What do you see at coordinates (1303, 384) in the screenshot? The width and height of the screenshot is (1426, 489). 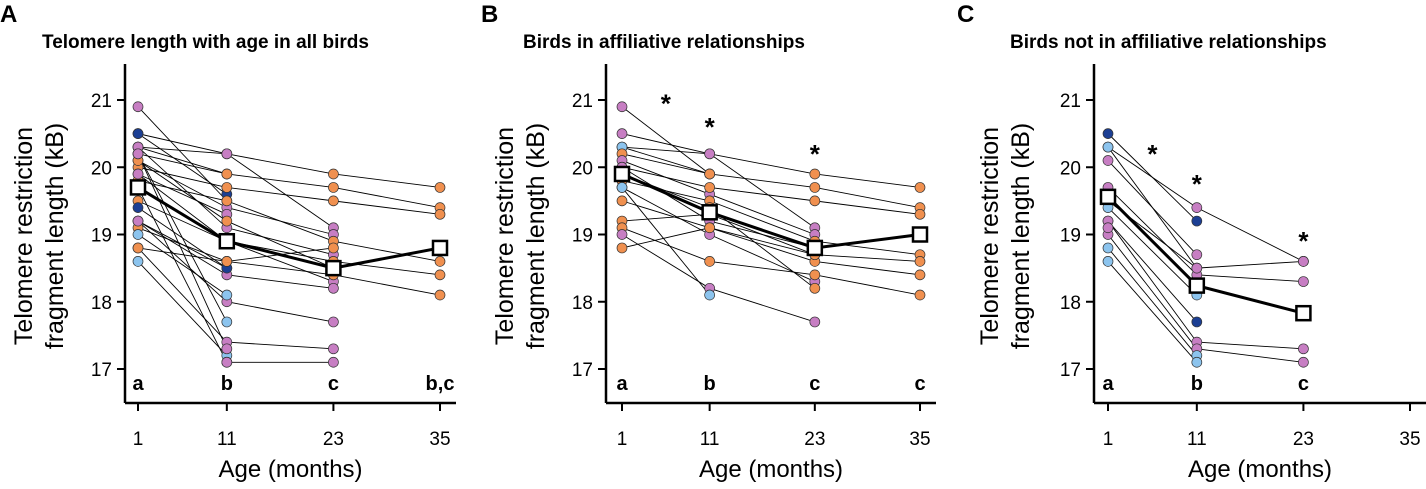 I see `significance-letter: c` at bounding box center [1303, 384].